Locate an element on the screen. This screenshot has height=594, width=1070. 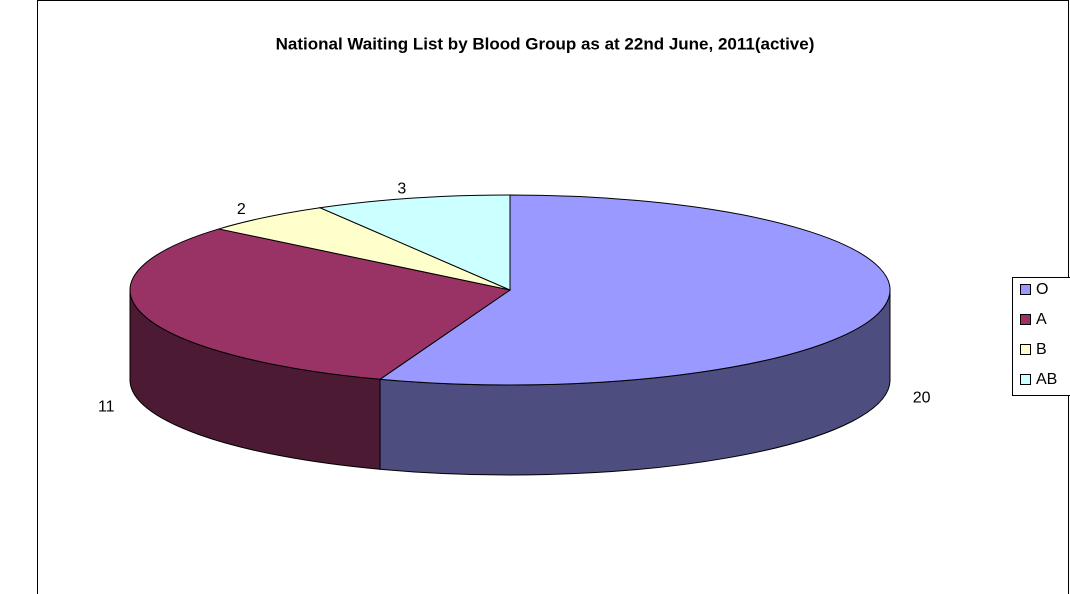
legend-label: B is located at coordinates (1041, 349).